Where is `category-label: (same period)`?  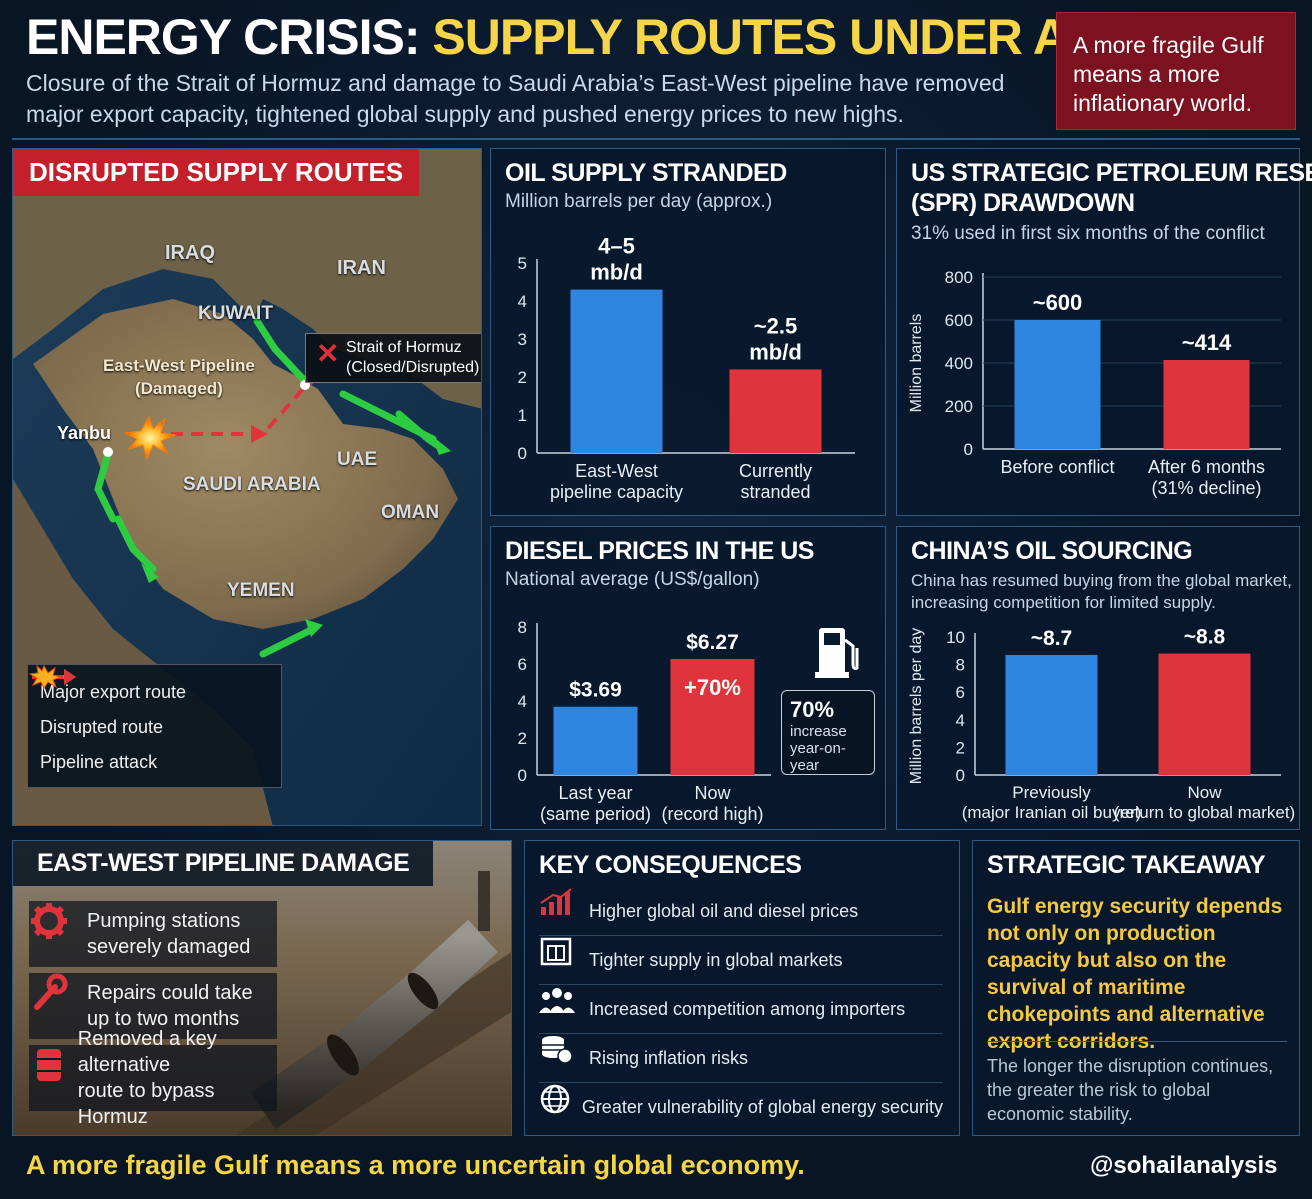
category-label: (same period) is located at coordinates (595, 814).